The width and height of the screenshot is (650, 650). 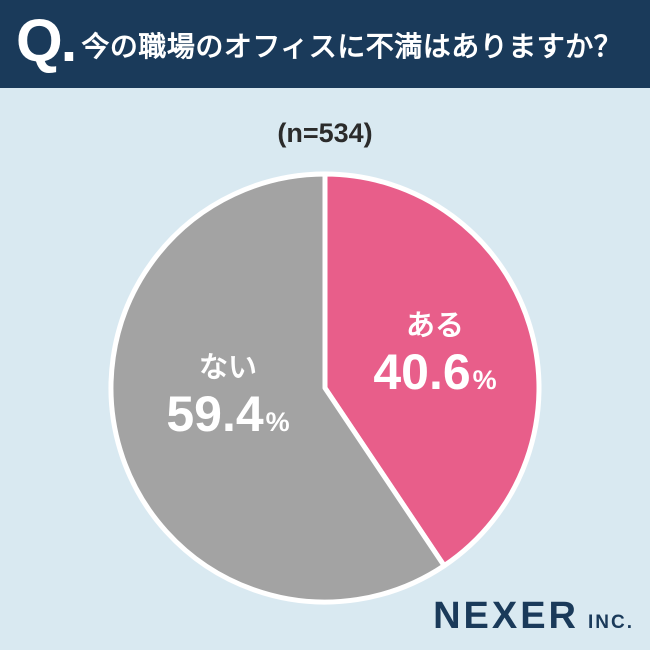 I want to click on slice-label-aru: ある 40.6%, so click(x=435, y=350).